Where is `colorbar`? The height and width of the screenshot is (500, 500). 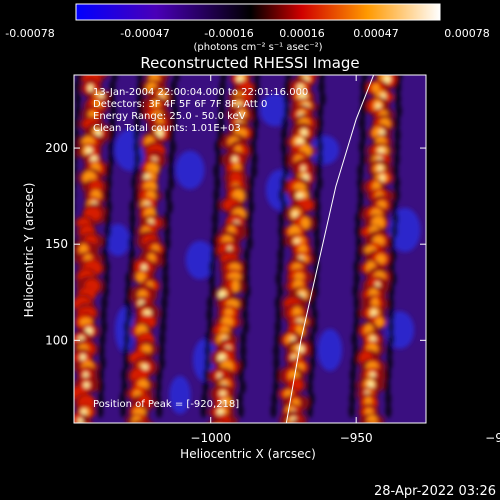 colorbar is located at coordinates (258, 12).